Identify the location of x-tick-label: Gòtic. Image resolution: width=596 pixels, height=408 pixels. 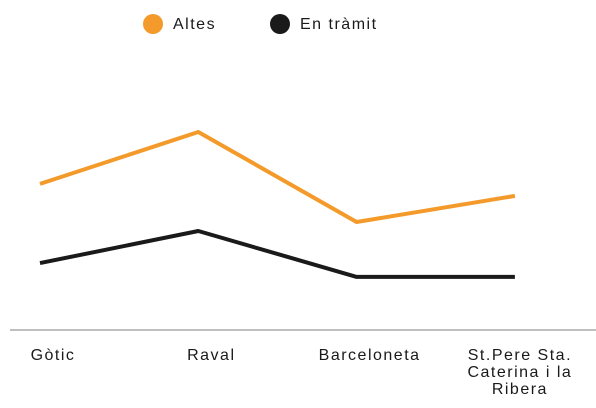
(53, 355).